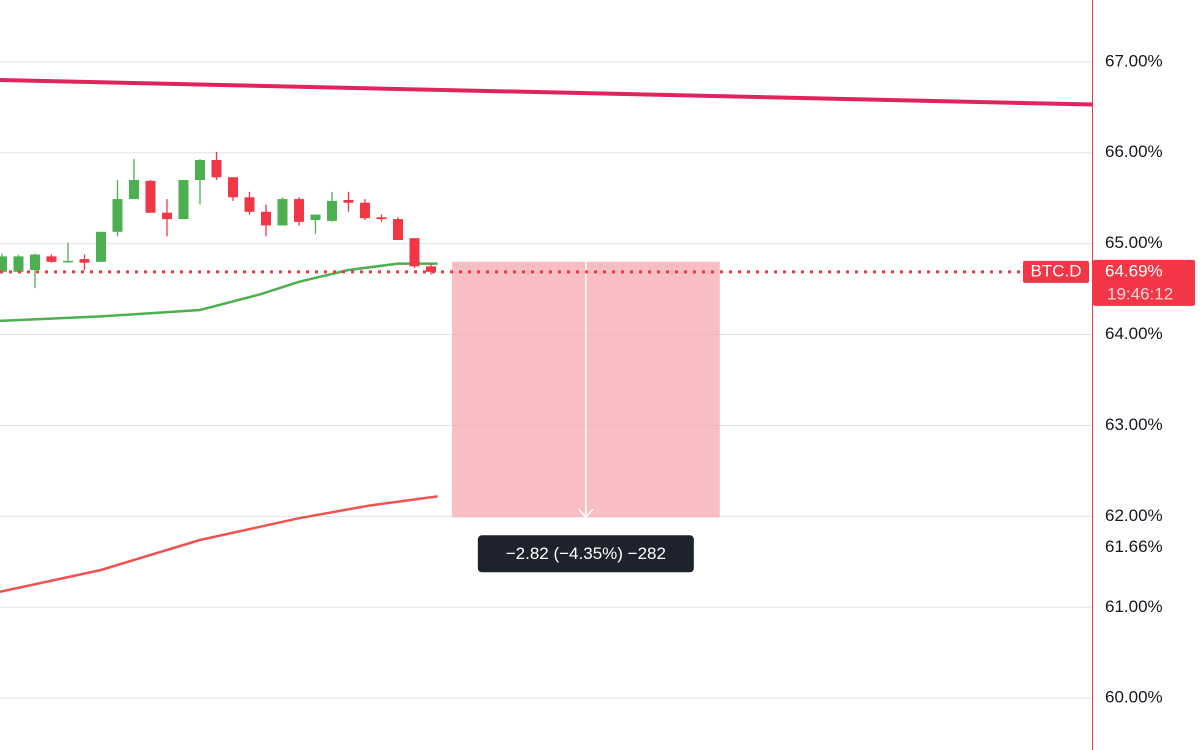 Image resolution: width=1200 pixels, height=750 pixels. What do you see at coordinates (1134, 697) in the screenshot?
I see `y-tick-label: 60.00%` at bounding box center [1134, 697].